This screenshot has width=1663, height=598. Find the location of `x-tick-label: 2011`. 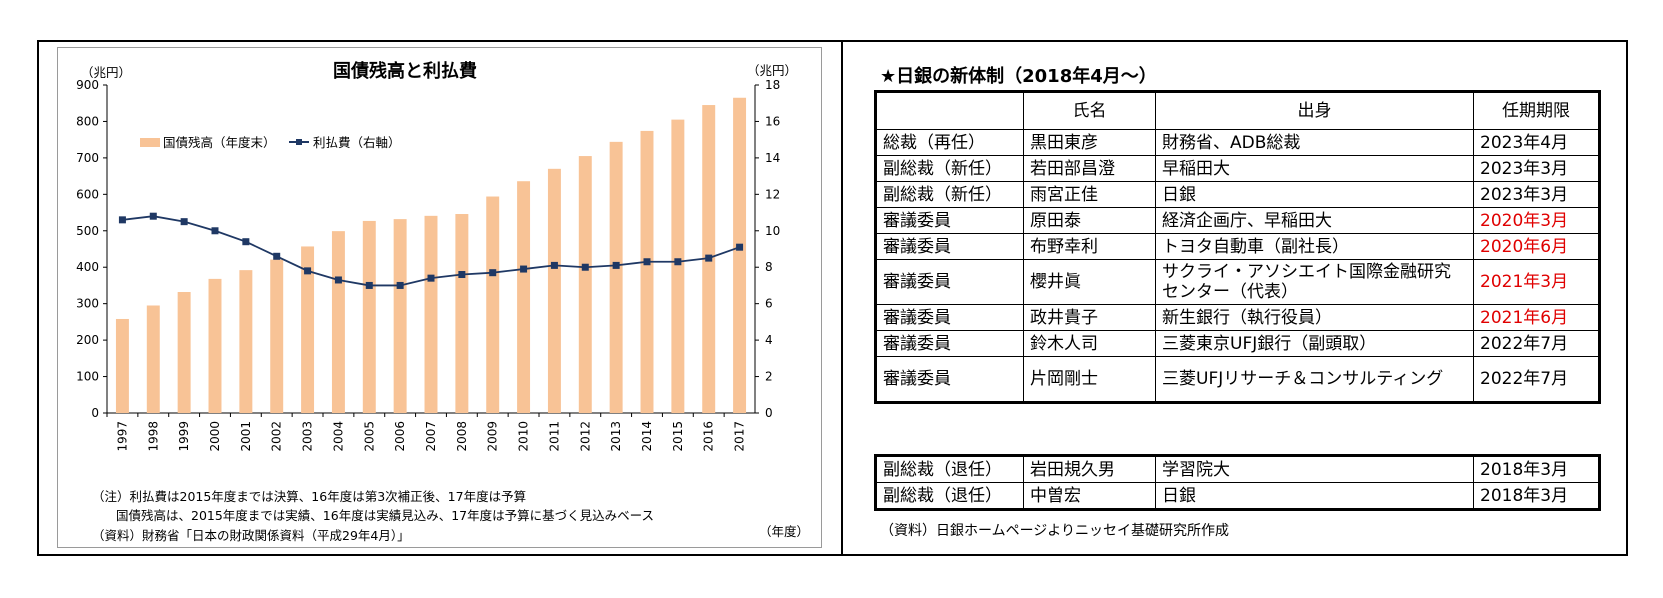

x-tick-label: 2011 is located at coordinates (554, 436).